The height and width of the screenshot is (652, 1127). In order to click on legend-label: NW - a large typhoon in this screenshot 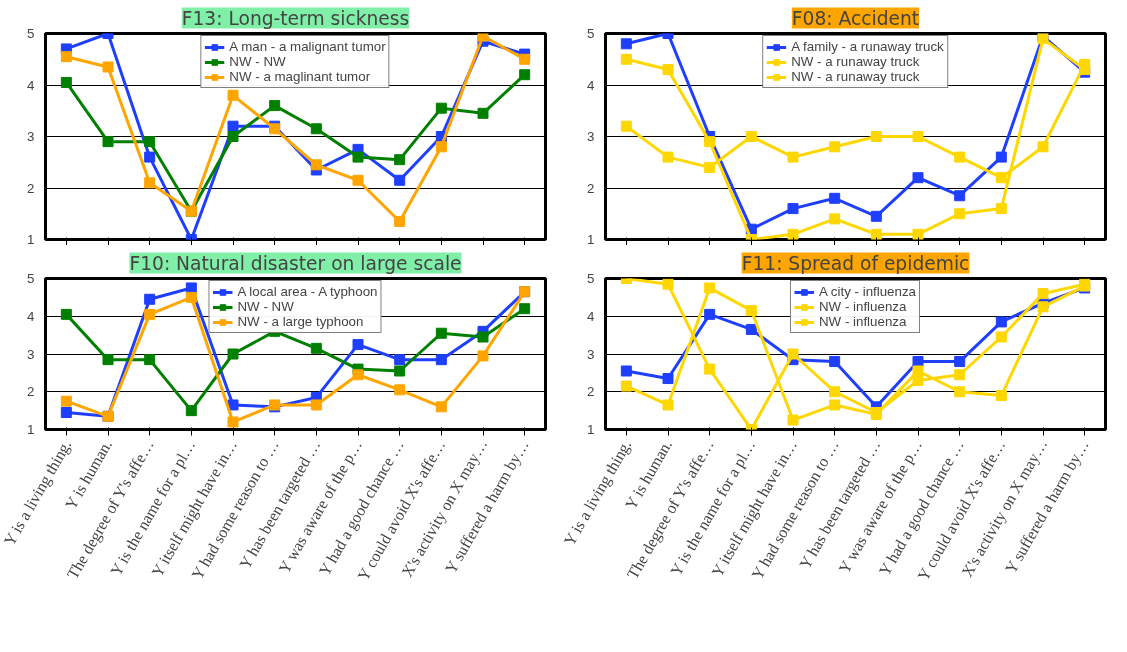, I will do `click(300, 321)`.